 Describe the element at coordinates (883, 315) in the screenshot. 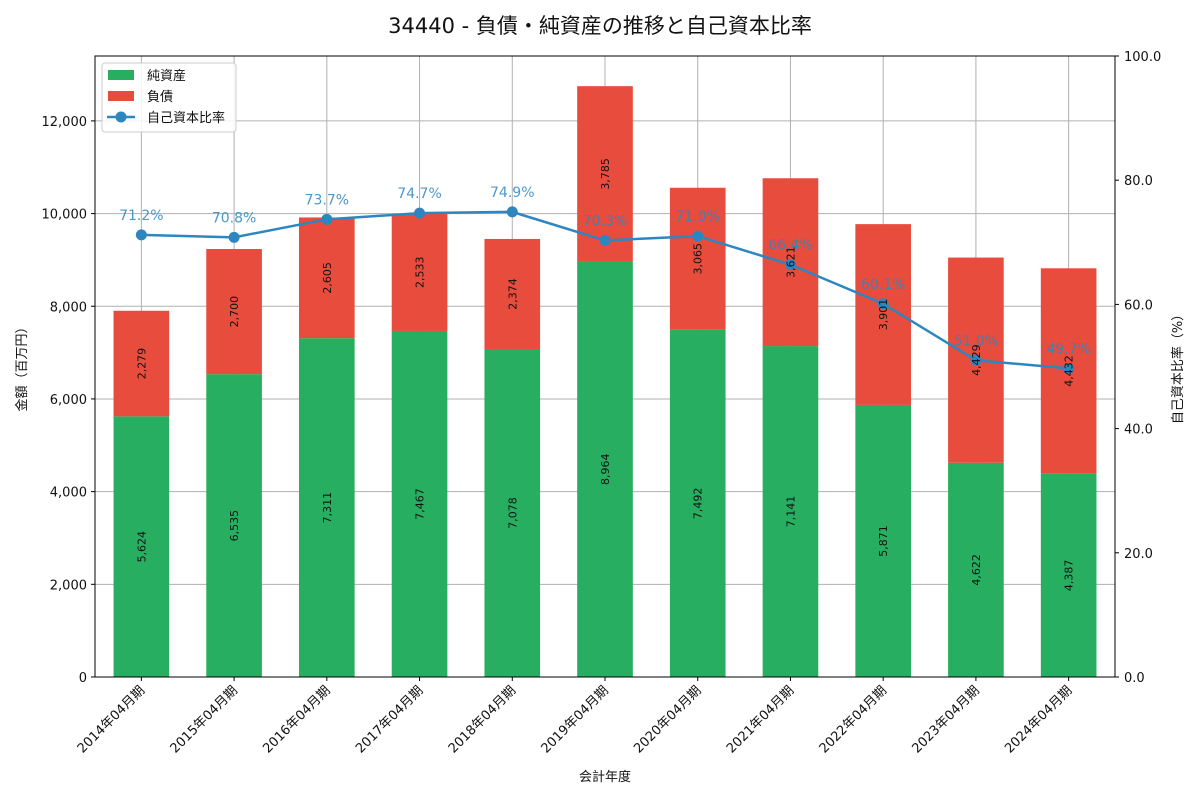

I see `bar-label-liabilities: 3,901` at that location.